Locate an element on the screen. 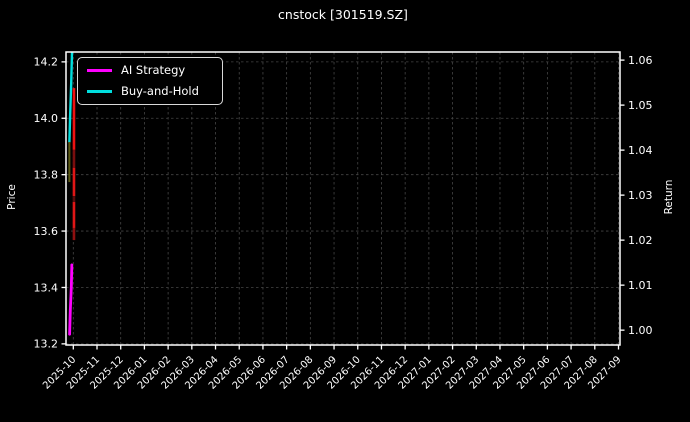  legend-label-buy-and-hold: Buy-and-Hold is located at coordinates (160, 90).